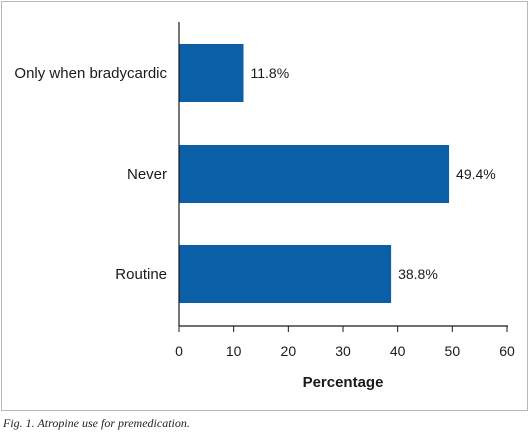  What do you see at coordinates (141, 274) in the screenshot?
I see `category-label-2: Routine` at bounding box center [141, 274].